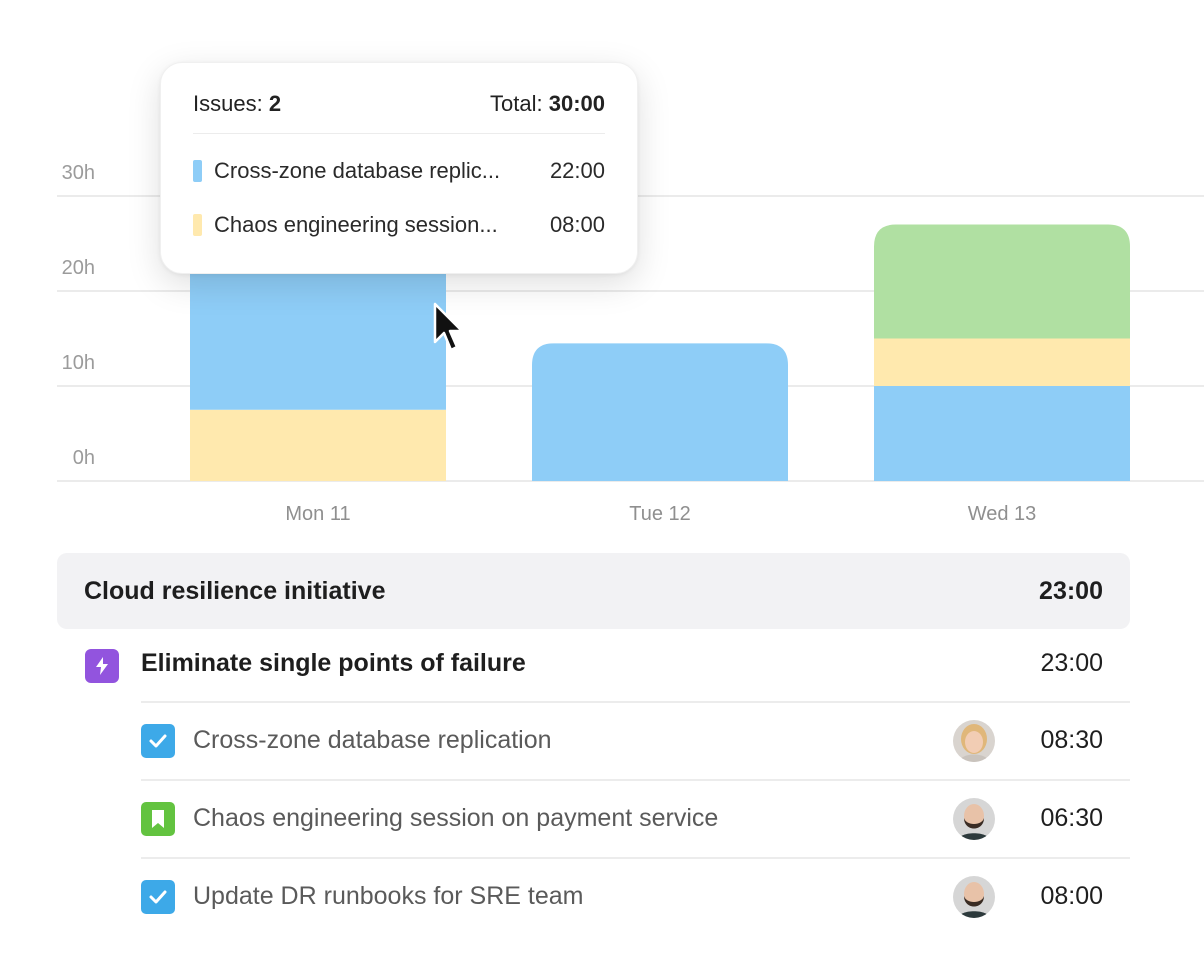  I want to click on tooltip-row: Chaos engineering session... 08:00, so click(399, 225).